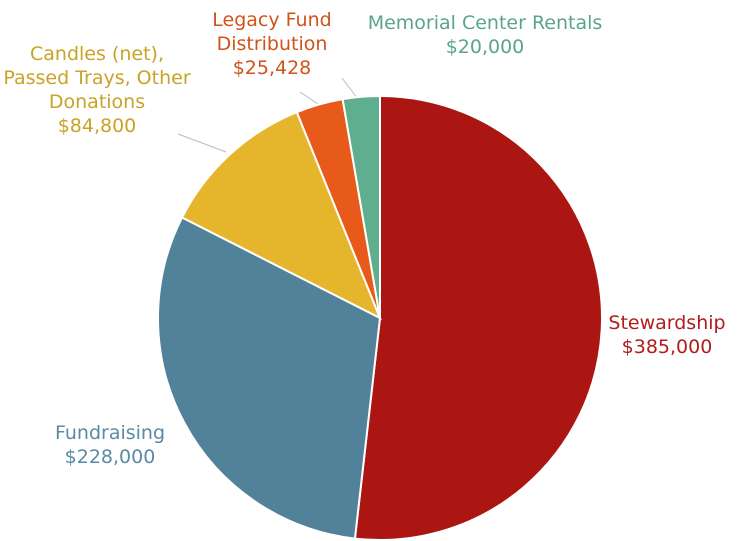 Image resolution: width=746 pixels, height=541 pixels. Describe the element at coordinates (110, 457) in the screenshot. I see `value-label: $228,000` at that location.